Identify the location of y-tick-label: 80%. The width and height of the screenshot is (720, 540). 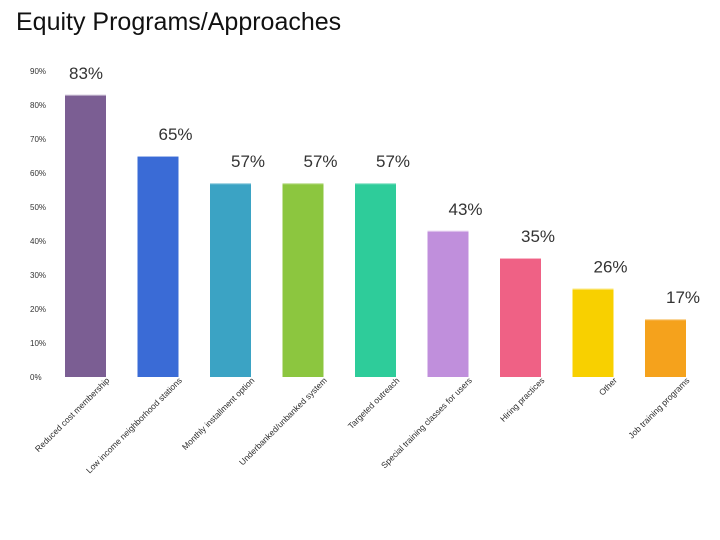
(38, 105).